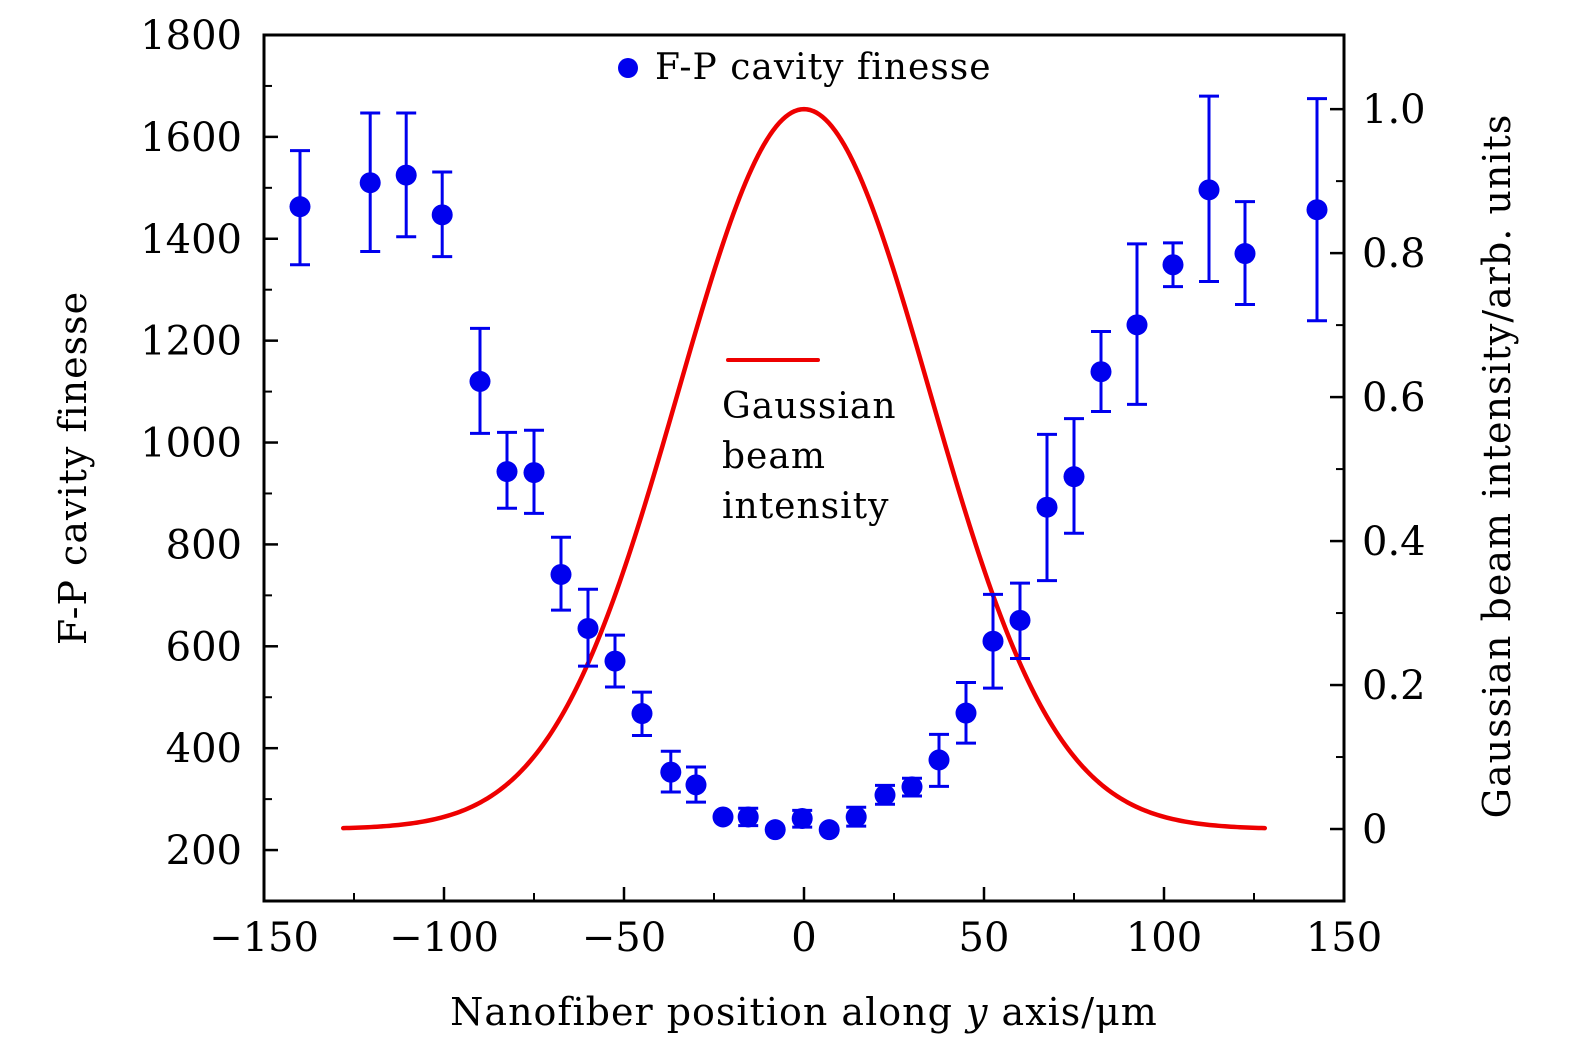 Image resolution: width=1575 pixels, height=1053 pixels. Describe the element at coordinates (809, 406) in the screenshot. I see `legend-label-gaussian-line1: Gaussian` at that location.